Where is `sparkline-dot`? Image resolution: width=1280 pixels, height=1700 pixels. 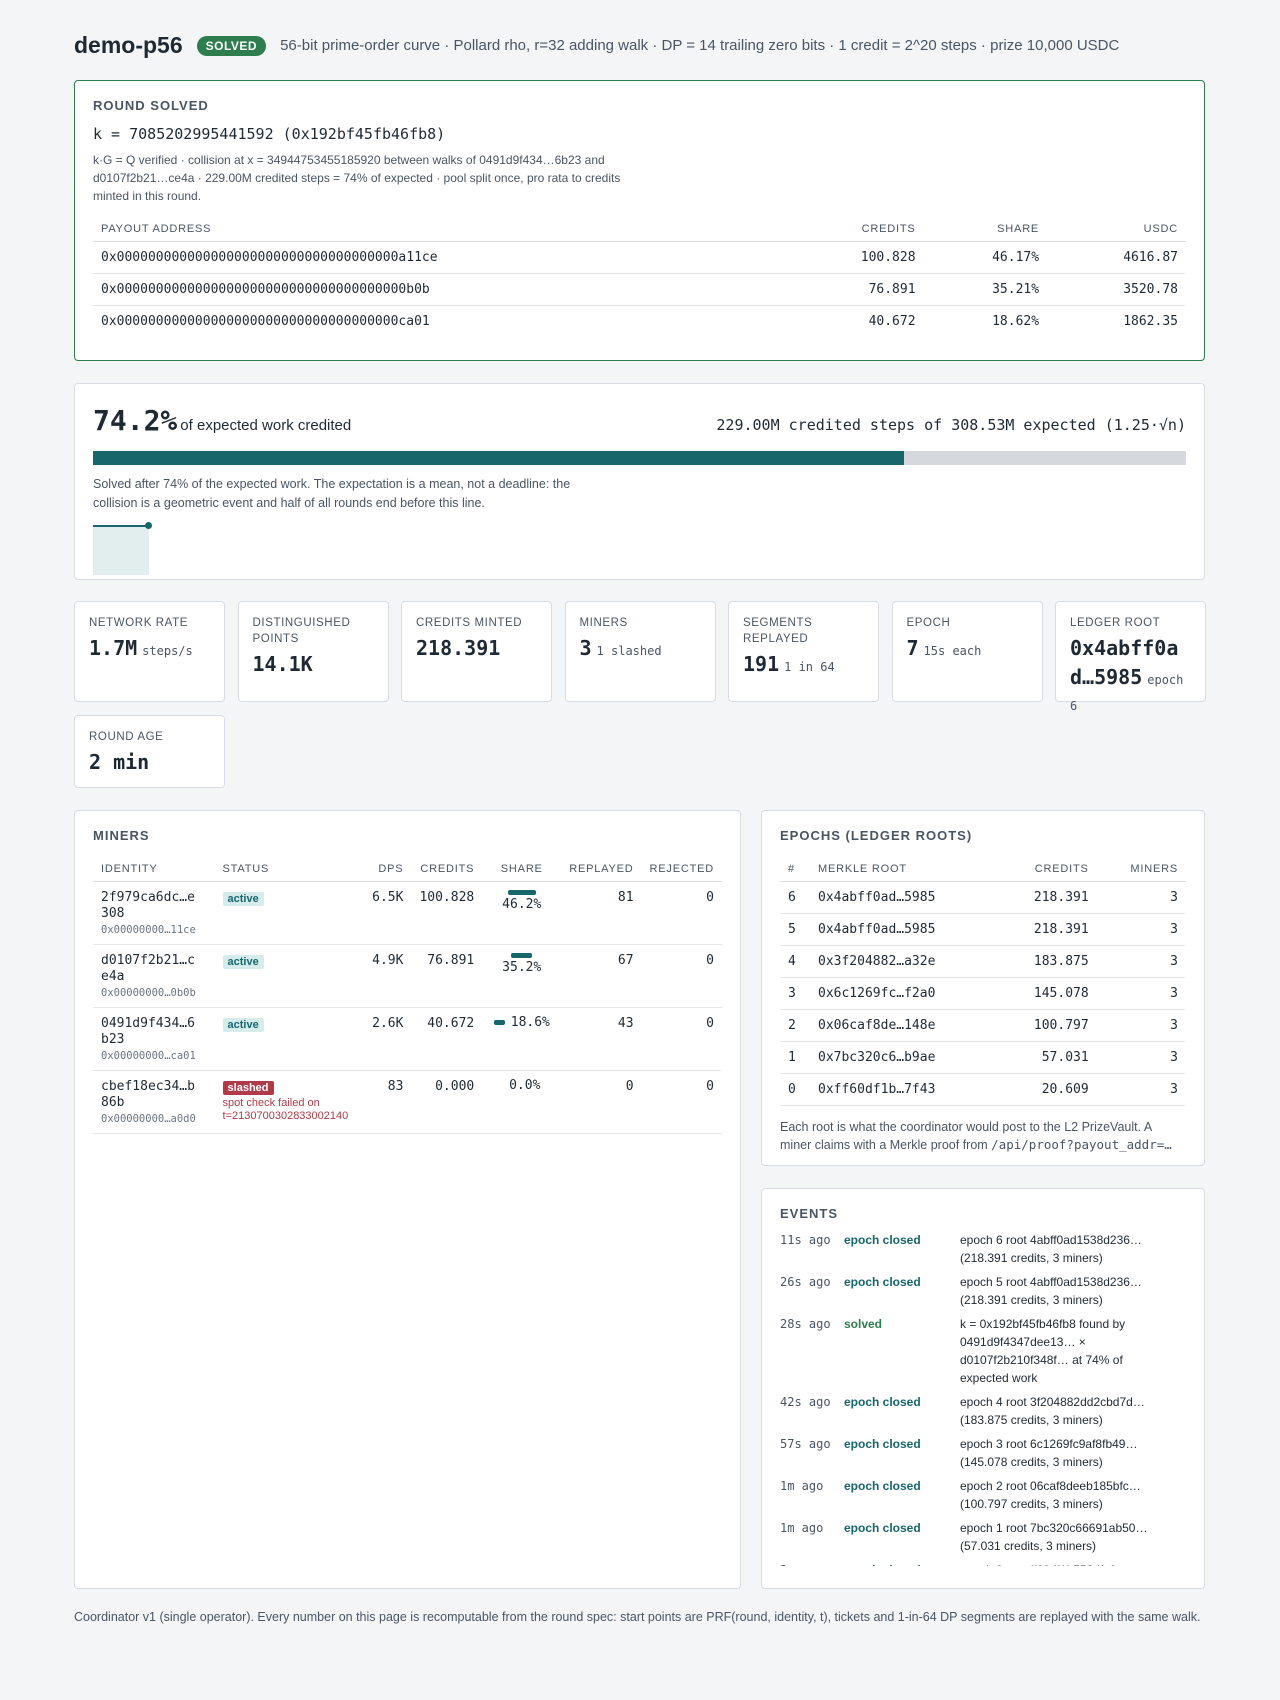 sparkline-dot is located at coordinates (148, 525).